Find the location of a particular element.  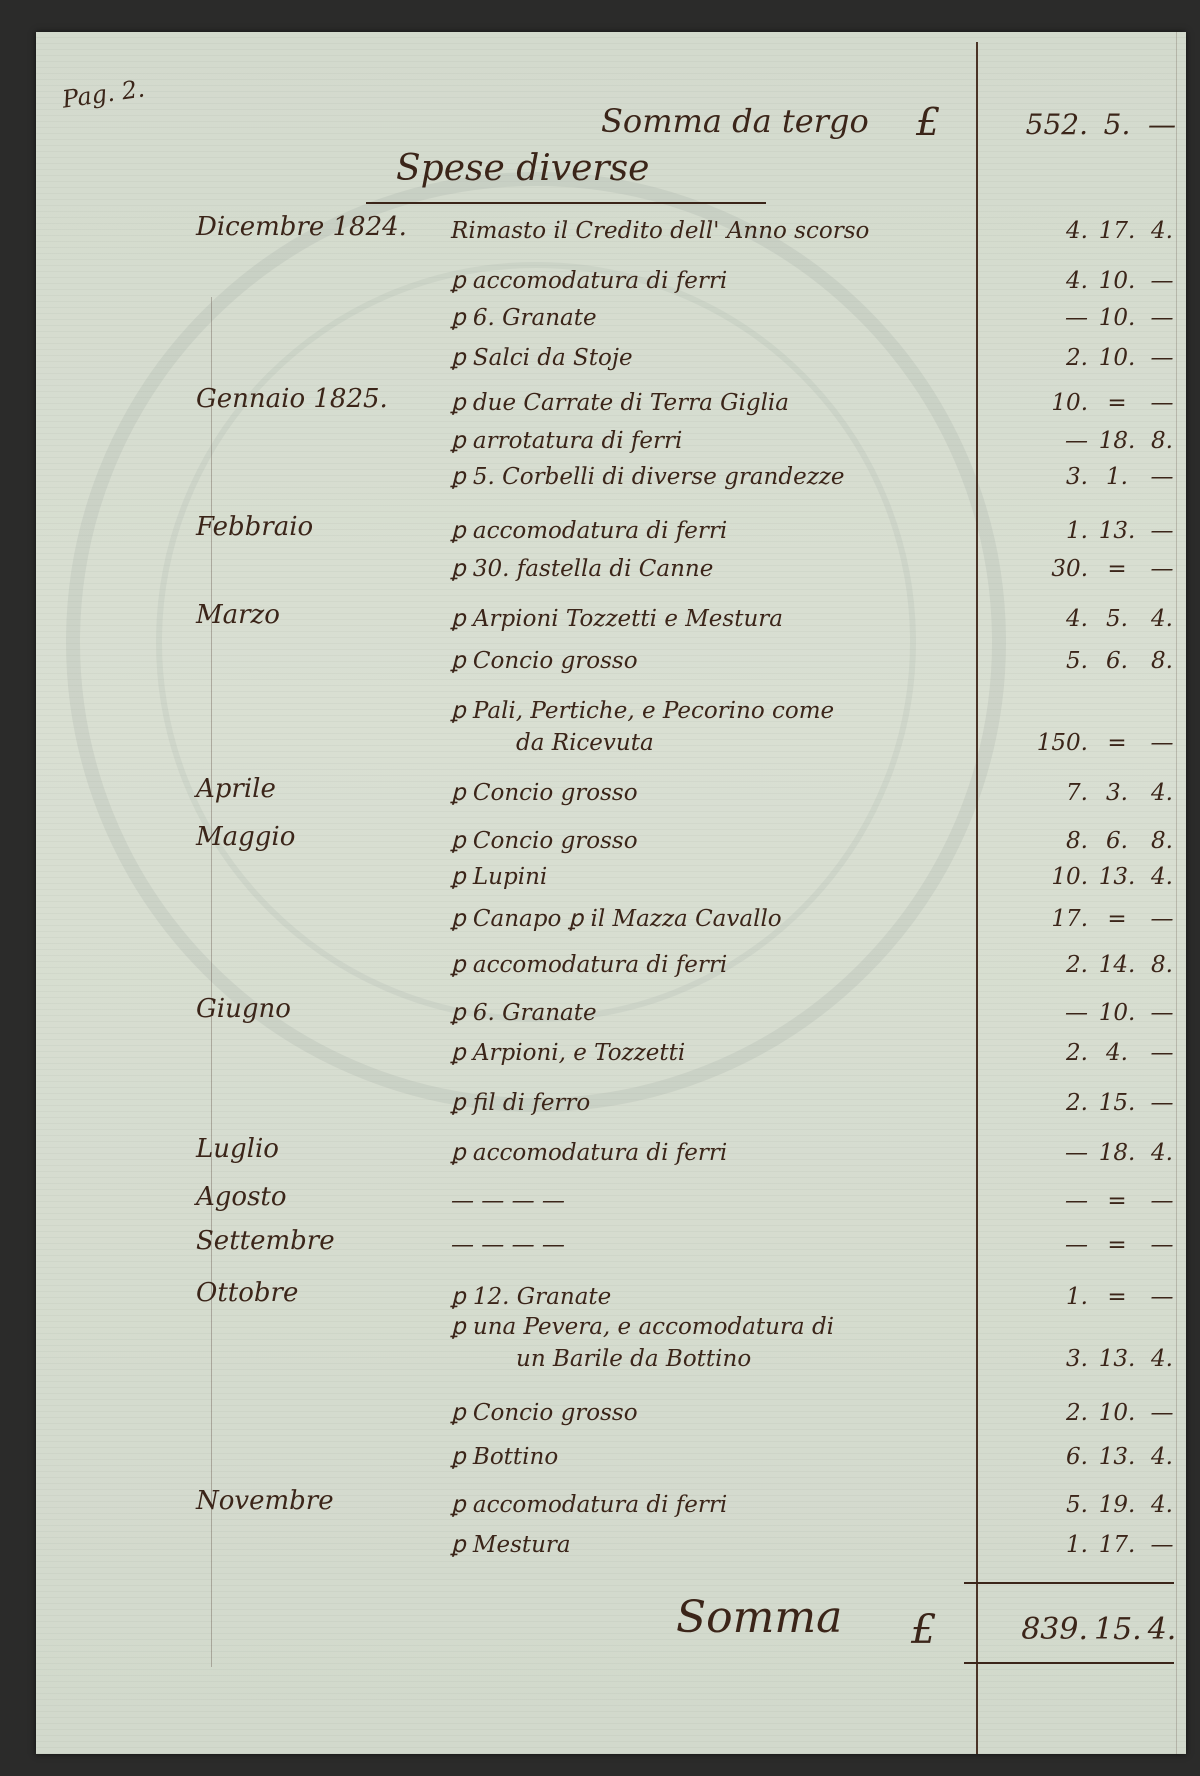

entry-lire: 8. is located at coordinates (1077, 841).